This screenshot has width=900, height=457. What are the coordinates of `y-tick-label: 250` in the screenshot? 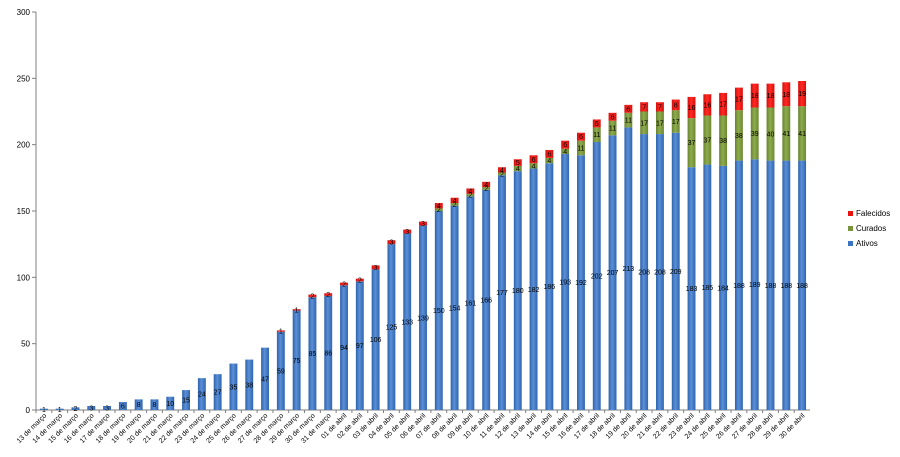 It's located at (24, 78).